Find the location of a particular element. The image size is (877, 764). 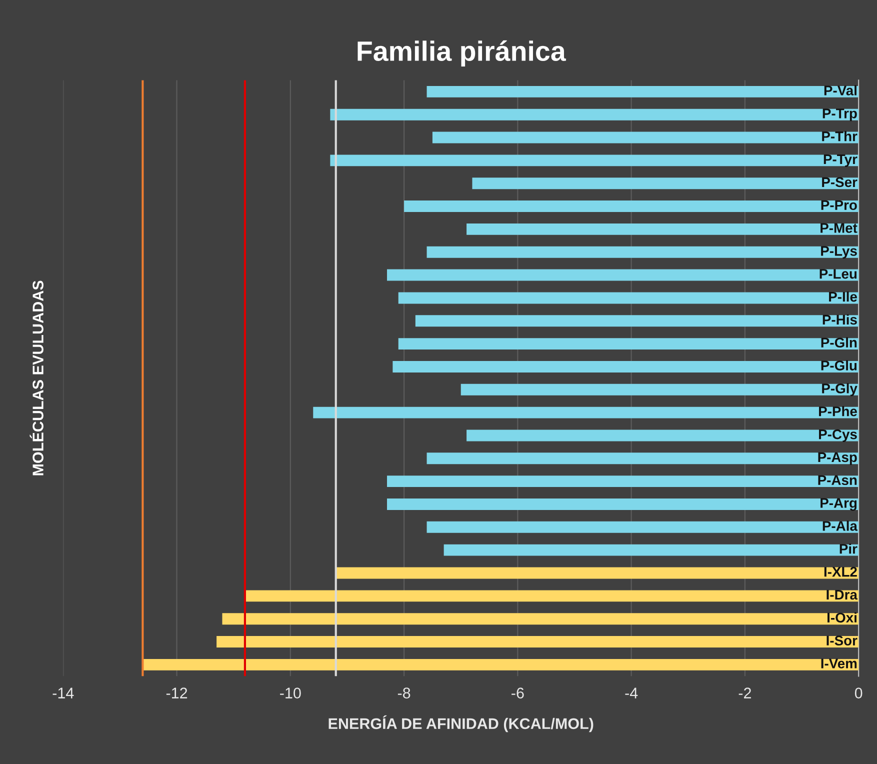

y-tick-label: P-Ala is located at coordinates (840, 525).